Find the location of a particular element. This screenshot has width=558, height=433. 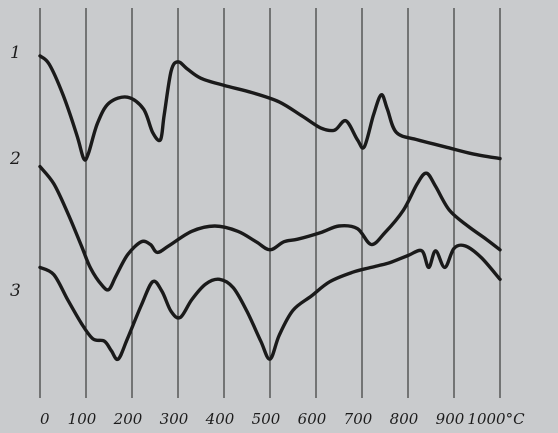

x-tick-label: 700 is located at coordinates (358, 419).